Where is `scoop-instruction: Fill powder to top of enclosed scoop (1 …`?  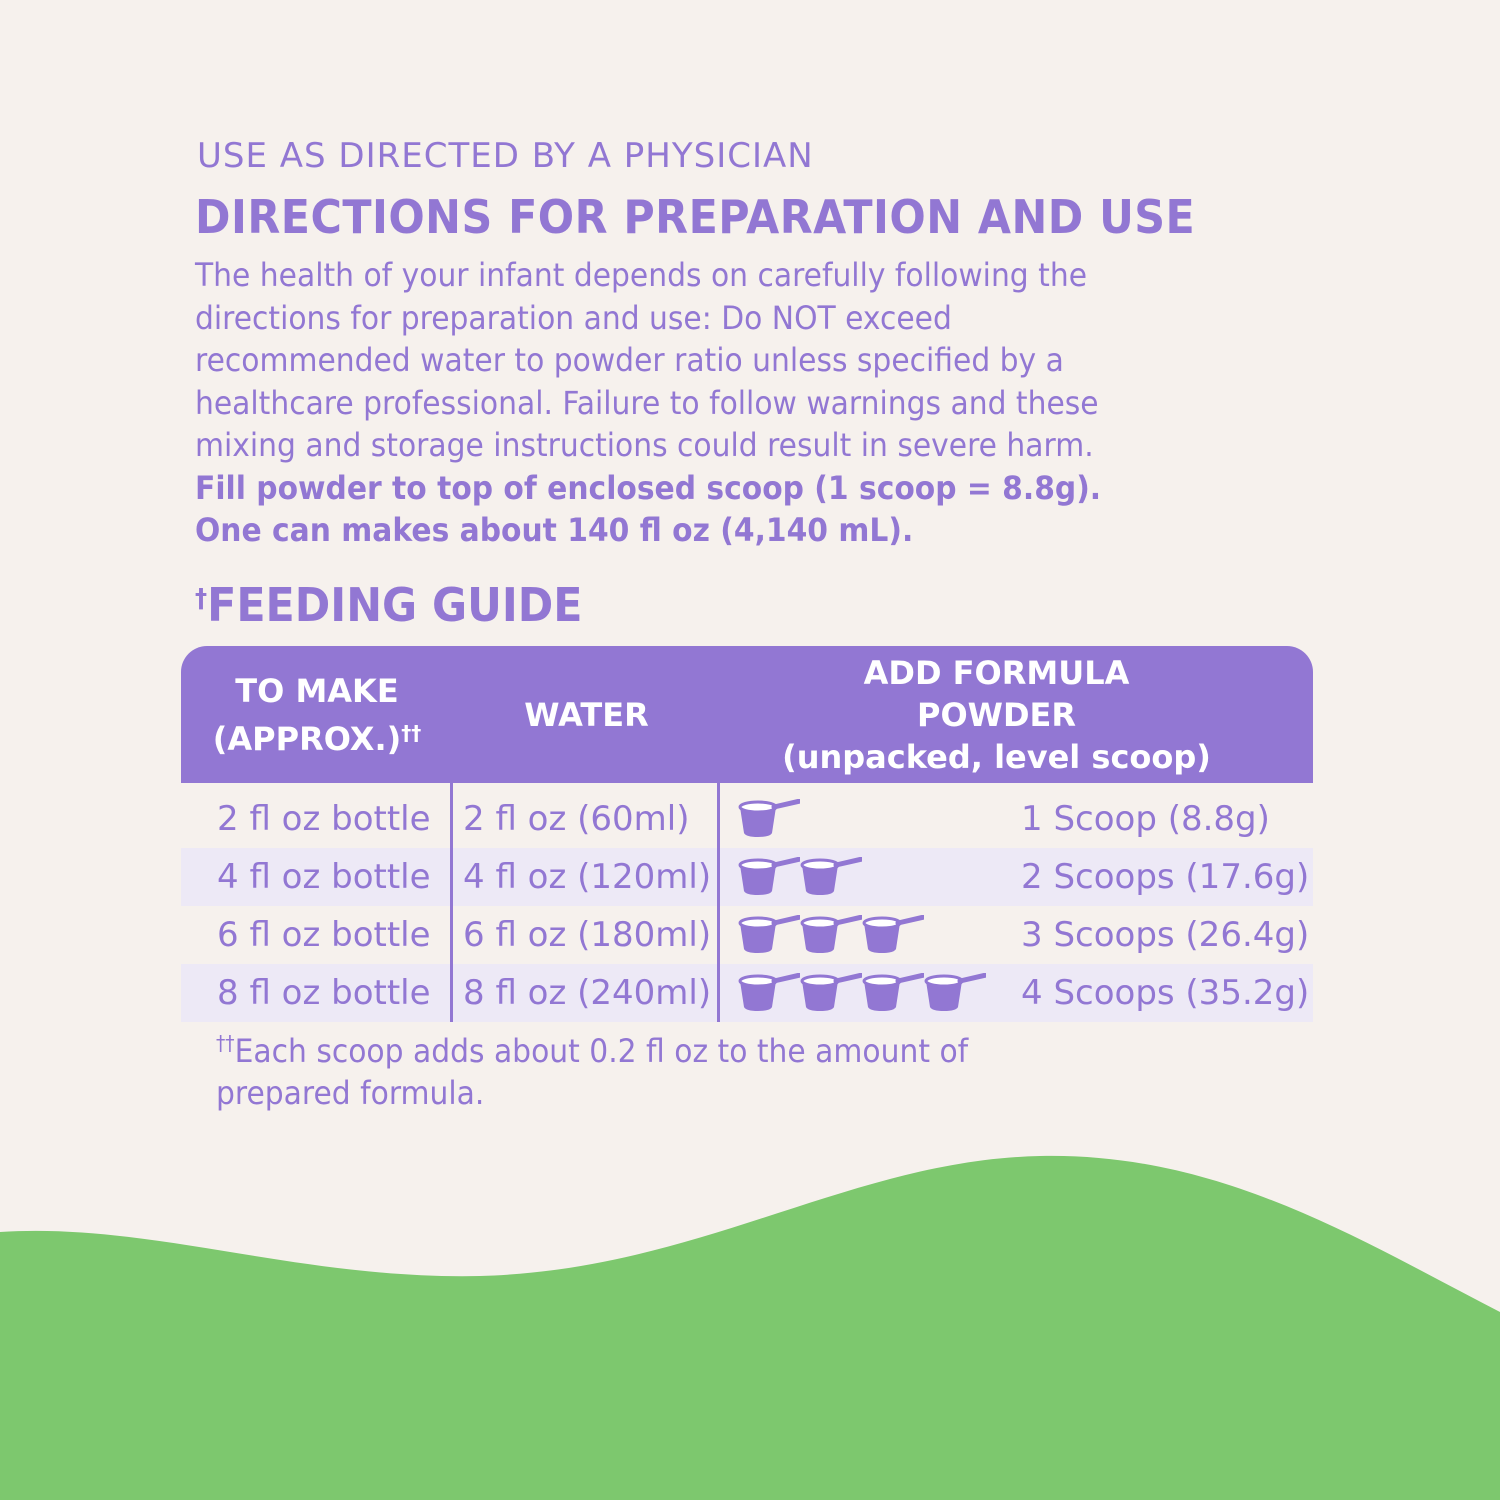 scoop-instruction: Fill powder to top of enclosed scoop (1 … is located at coordinates (648, 487).